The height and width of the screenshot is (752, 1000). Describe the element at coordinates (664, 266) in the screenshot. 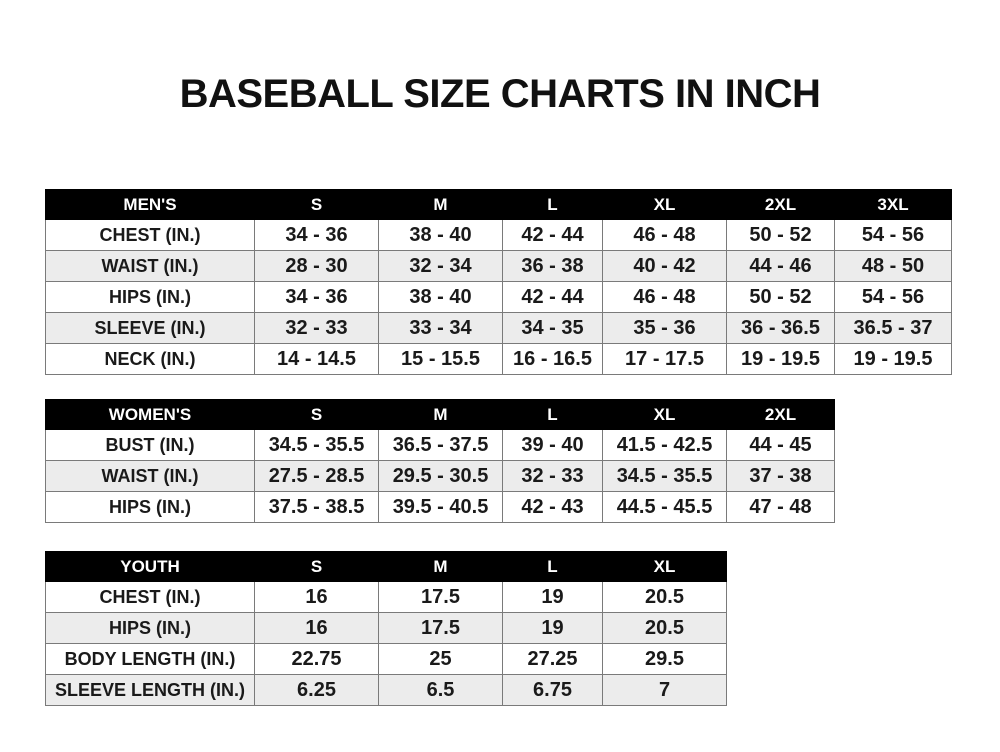

I see `size-value: 40 - 42` at that location.